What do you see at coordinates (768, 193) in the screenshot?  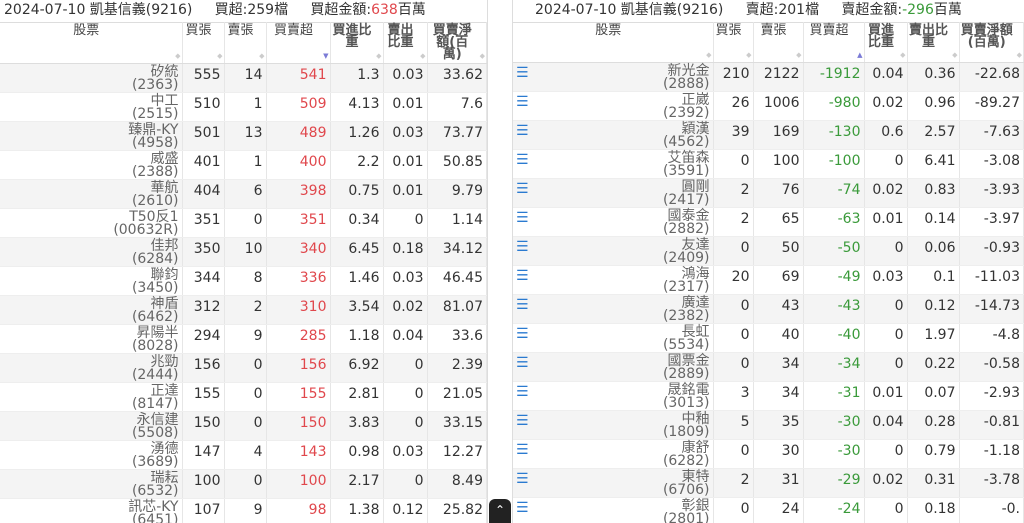 I see `table-row: ☰ 圓剛 (2417) 2 76 -74 0.02 0.83 -3.93` at bounding box center [768, 193].